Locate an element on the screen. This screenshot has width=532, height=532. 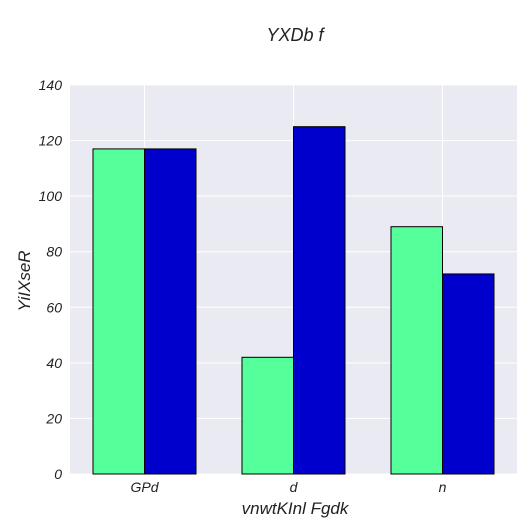
y-tick-label: 40 is located at coordinates (54, 363).